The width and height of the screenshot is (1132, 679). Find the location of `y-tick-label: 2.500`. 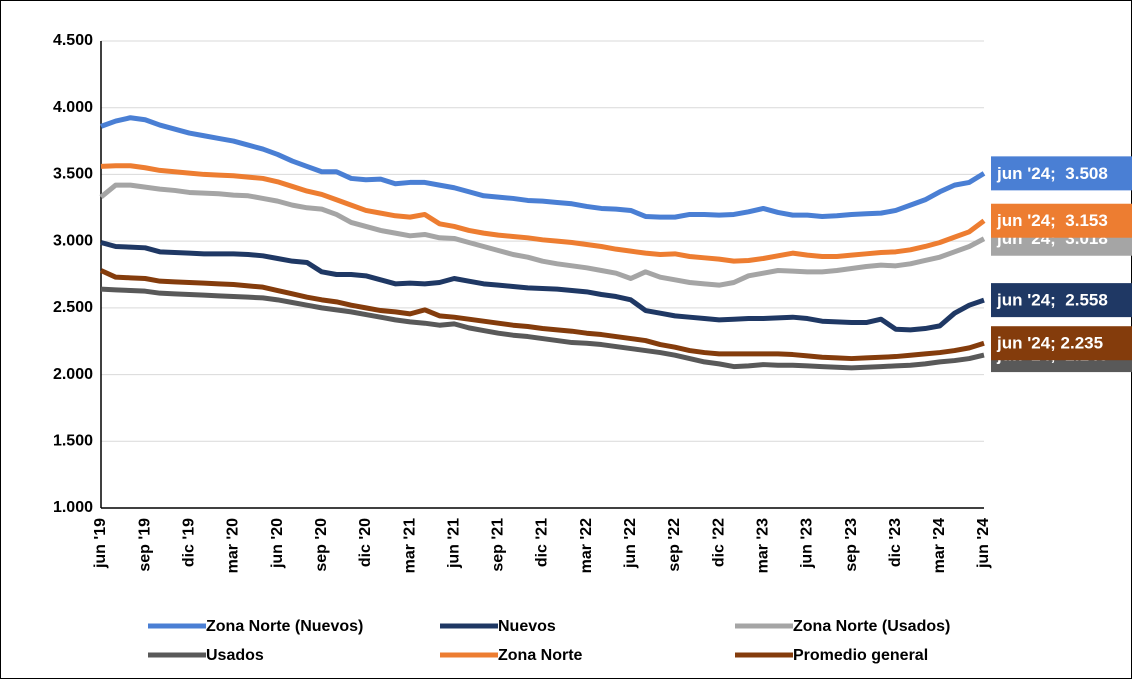

y-tick-label: 2.500 is located at coordinates (73, 307).